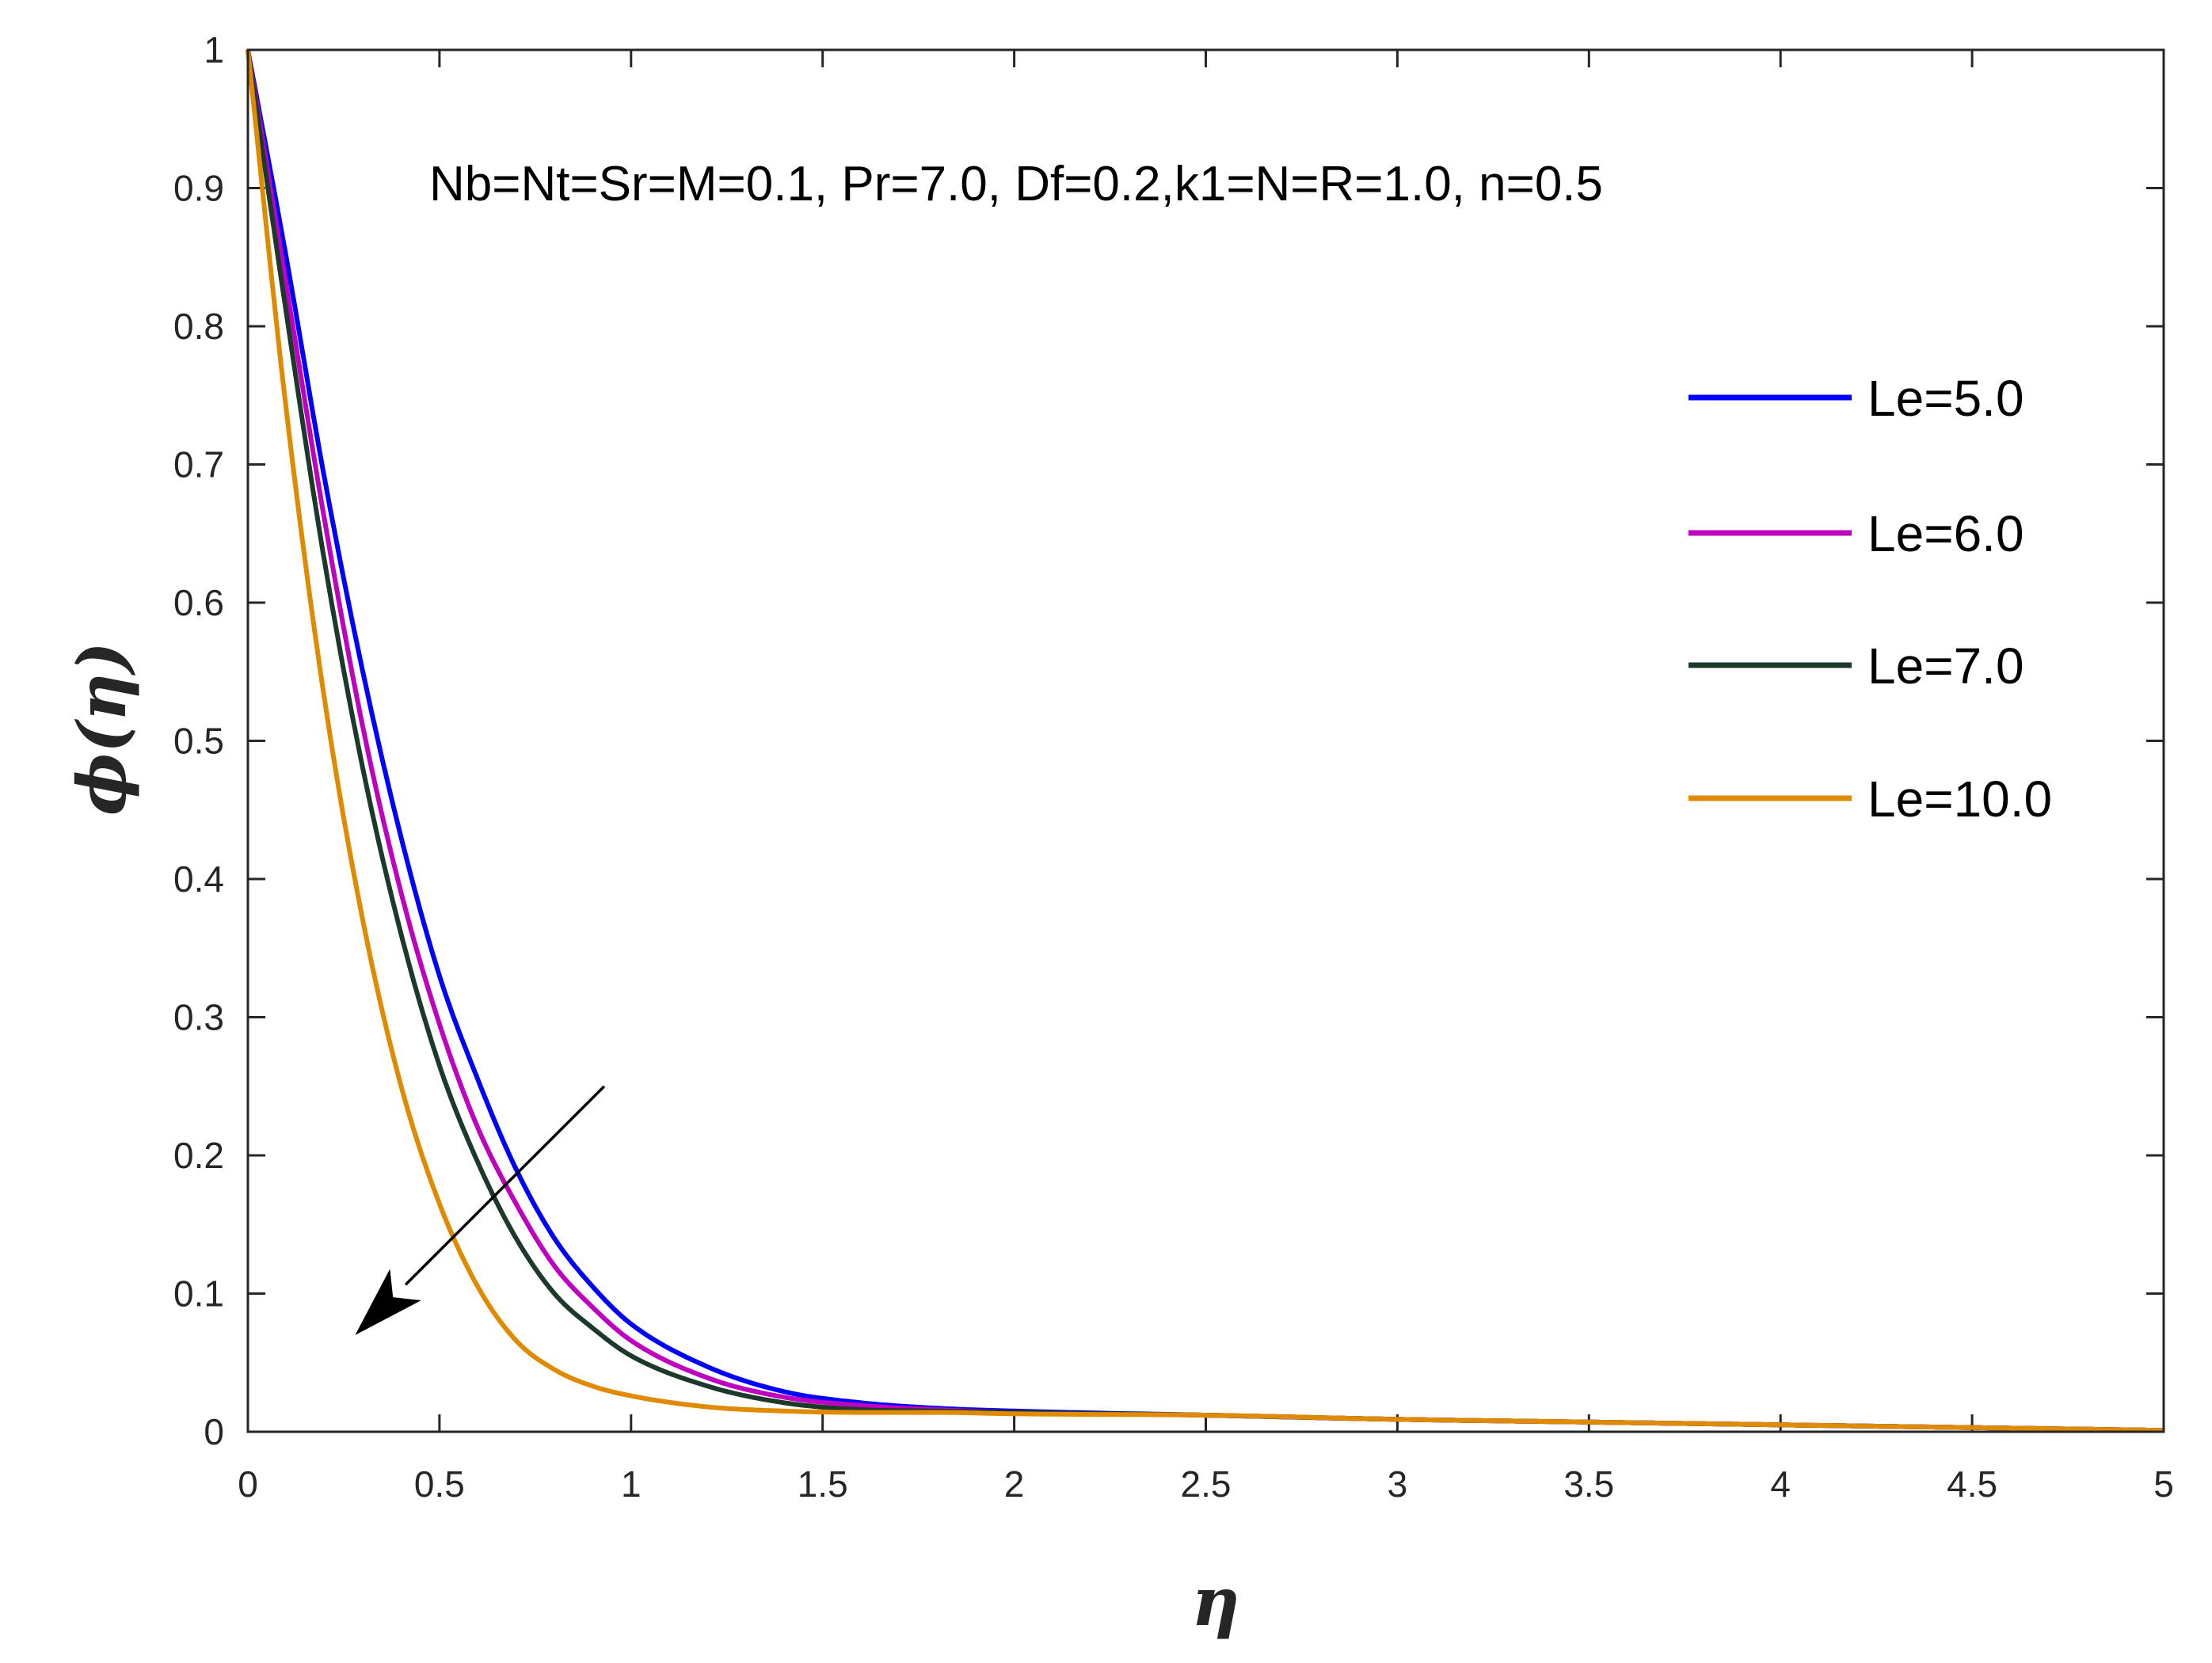 The width and height of the screenshot is (2212, 1663). What do you see at coordinates (1945, 398) in the screenshot?
I see `legend-label-0: Le=5.0` at bounding box center [1945, 398].